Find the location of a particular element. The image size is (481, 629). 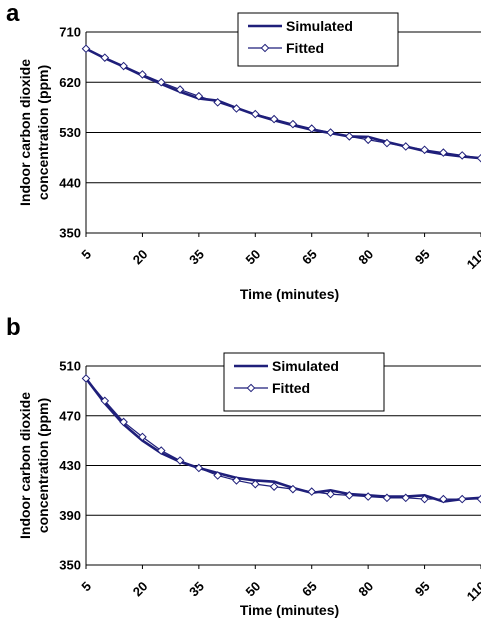

y-tick-label: 430 is located at coordinates (70, 465).